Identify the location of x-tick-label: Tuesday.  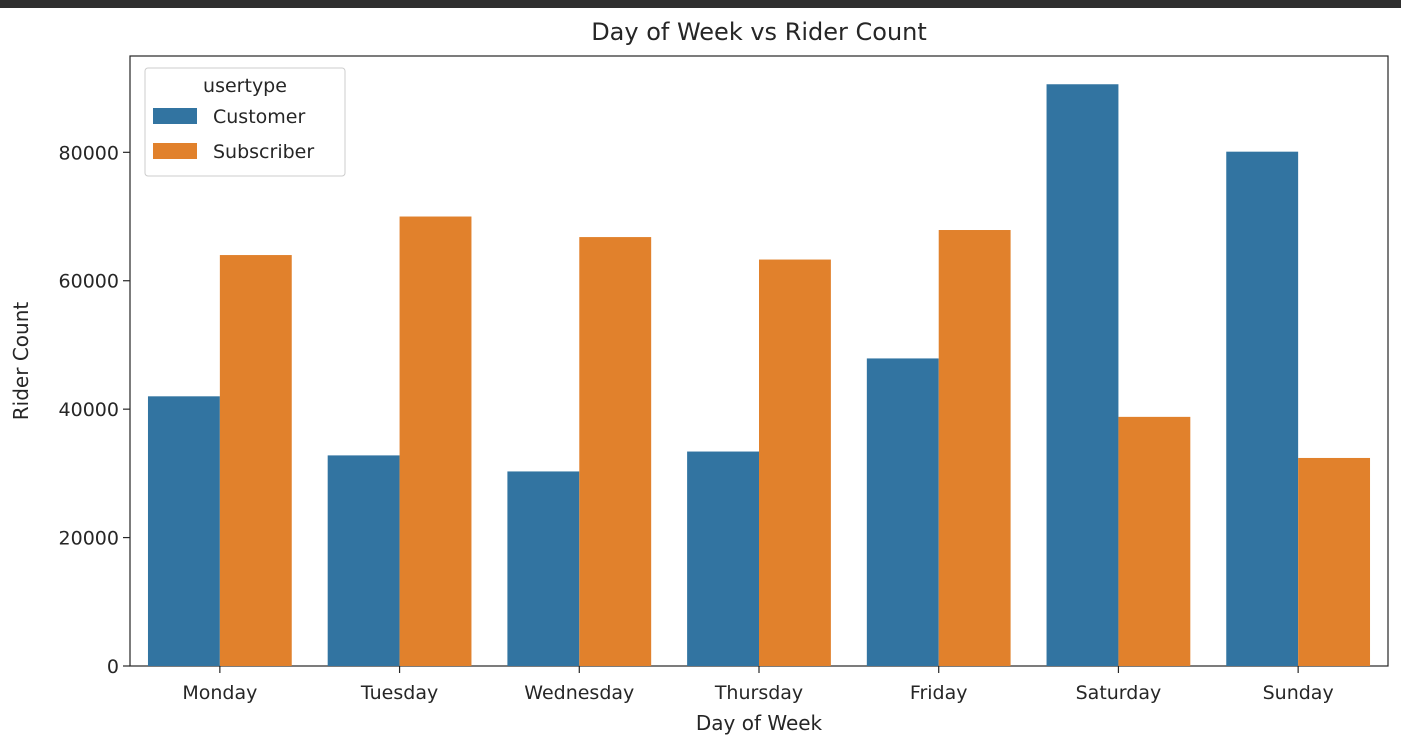
(399, 693).